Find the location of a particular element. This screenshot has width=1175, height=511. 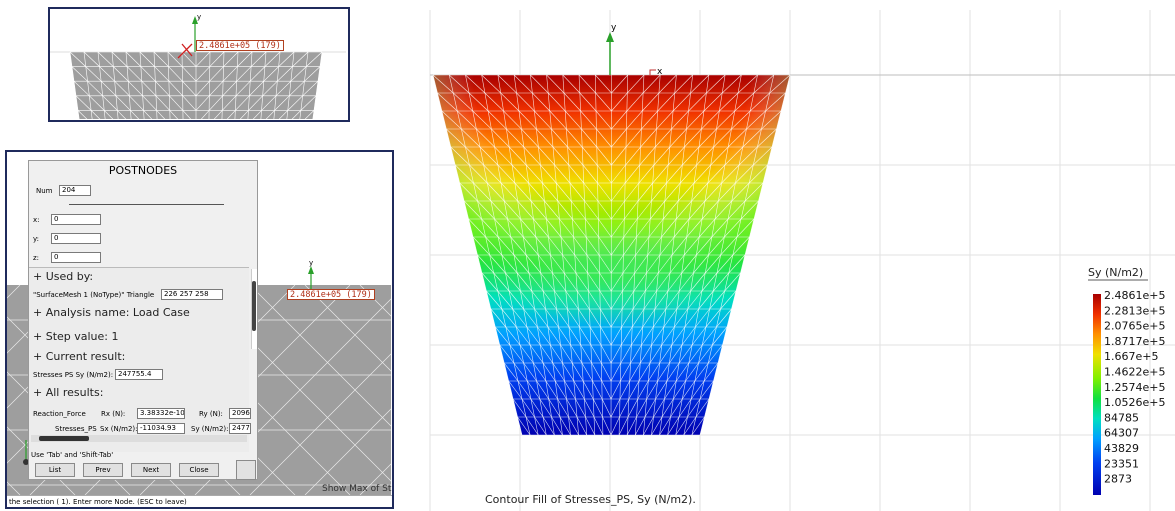

x-axis-arrow is located at coordinates (652, 72).